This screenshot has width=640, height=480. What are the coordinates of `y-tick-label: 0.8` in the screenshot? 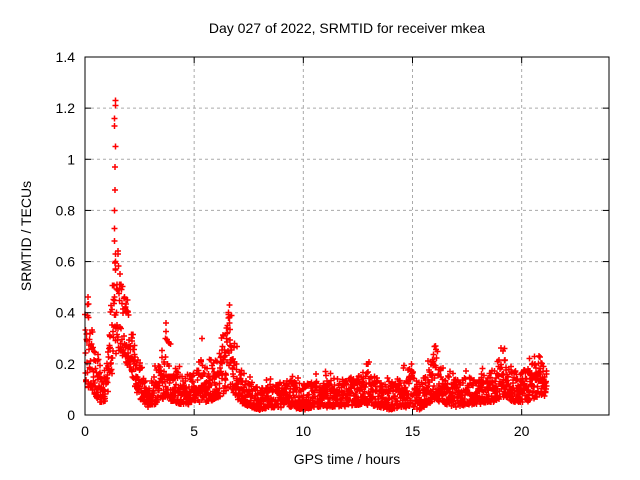 It's located at (66, 210).